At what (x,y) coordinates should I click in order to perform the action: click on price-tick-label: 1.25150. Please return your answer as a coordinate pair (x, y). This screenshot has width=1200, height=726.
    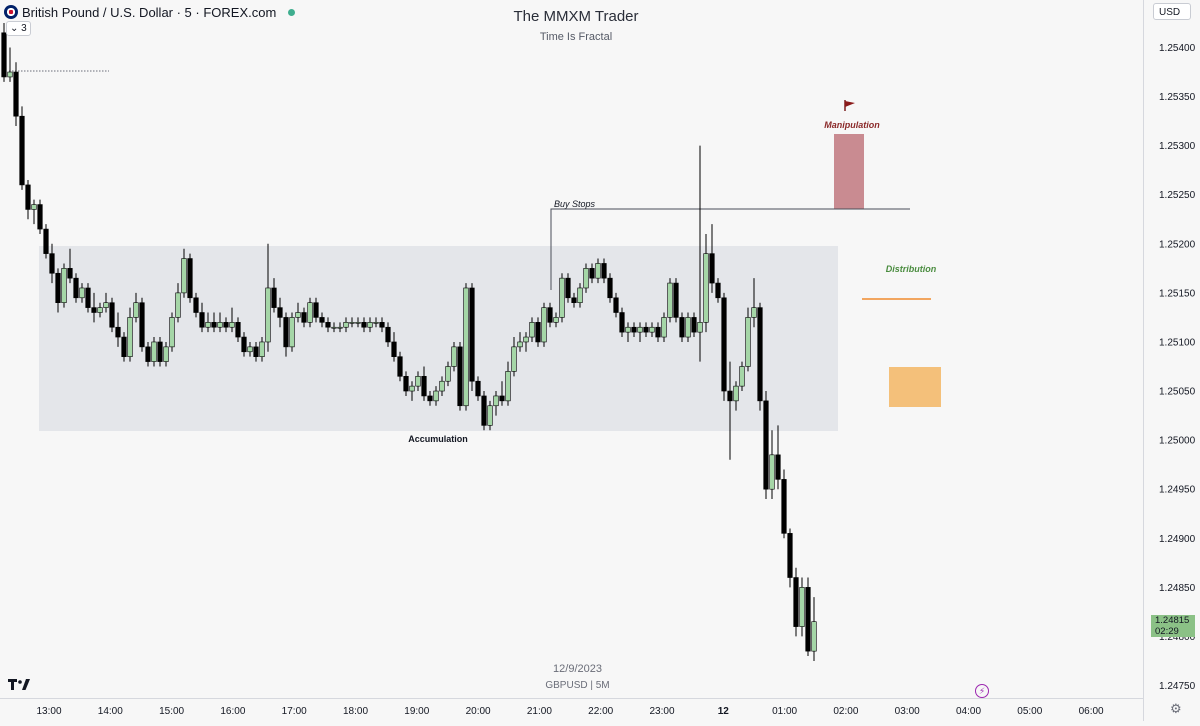
    Looking at the image, I should click on (1177, 293).